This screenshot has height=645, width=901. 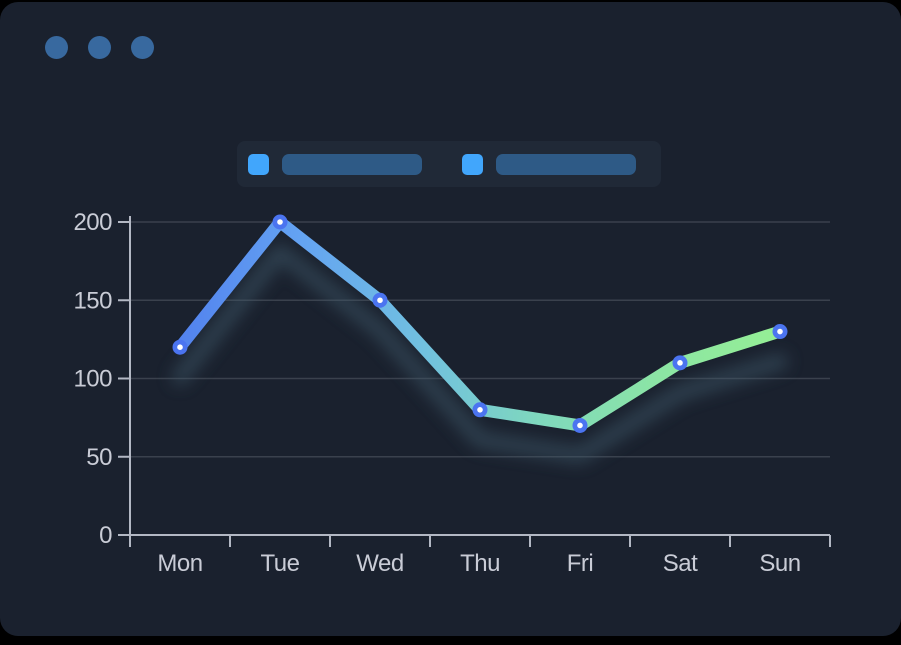 I want to click on y-tick-label: 150, so click(x=92, y=300).